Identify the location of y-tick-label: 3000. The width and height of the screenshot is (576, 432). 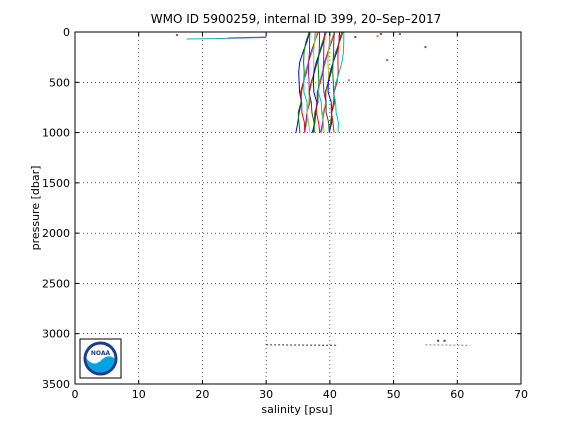
(56, 334).